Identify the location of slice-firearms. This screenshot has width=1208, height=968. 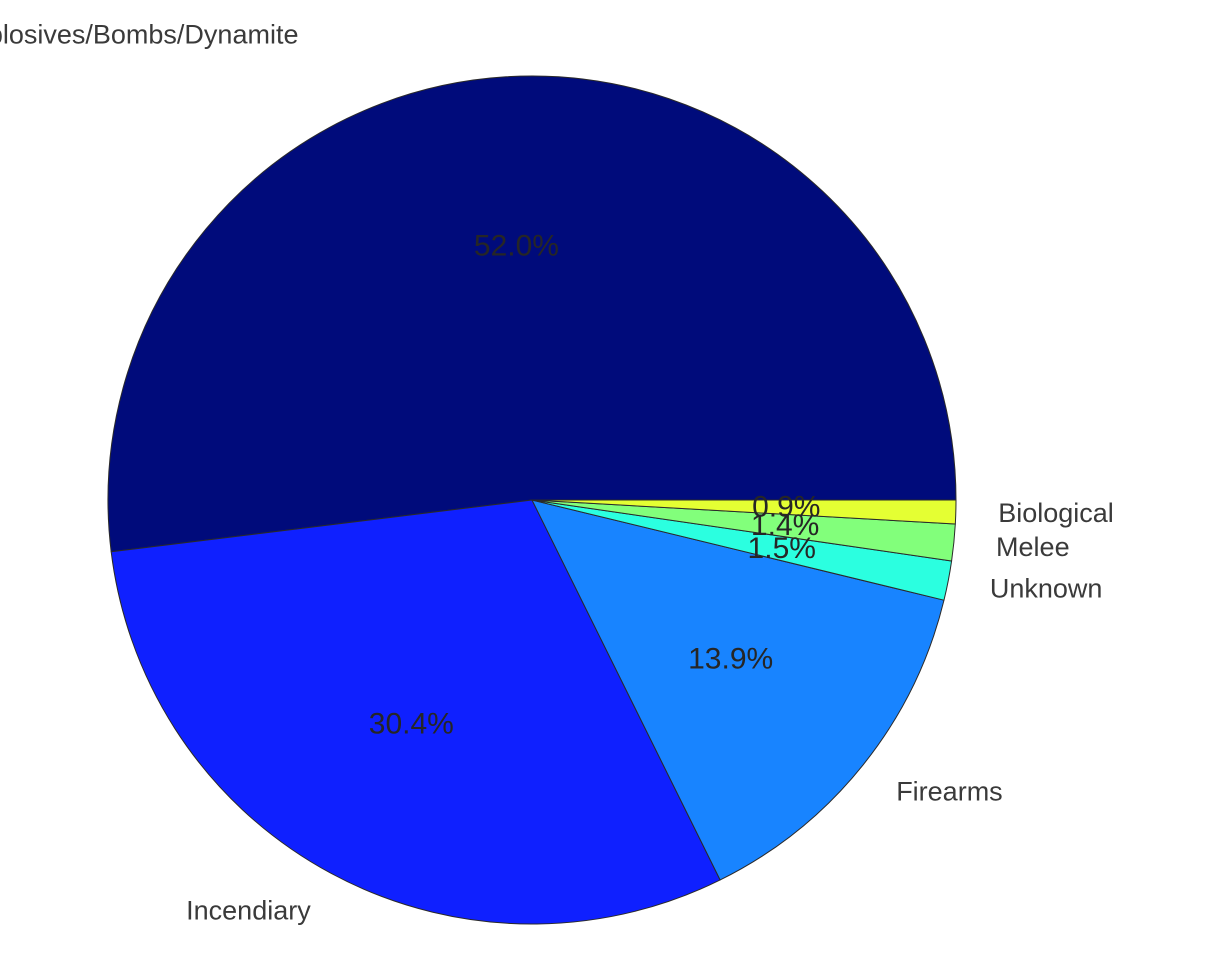
(738, 690).